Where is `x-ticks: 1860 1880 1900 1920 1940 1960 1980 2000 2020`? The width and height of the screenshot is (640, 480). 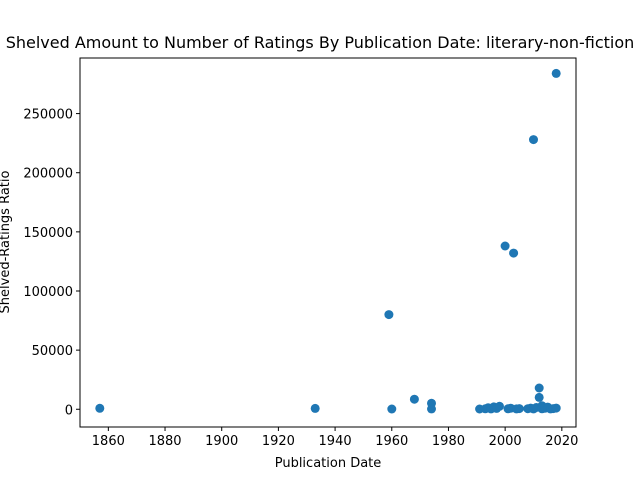 x-ticks: 1860 1880 1900 1920 1940 1960 1980 2000 2020 is located at coordinates (335, 438).